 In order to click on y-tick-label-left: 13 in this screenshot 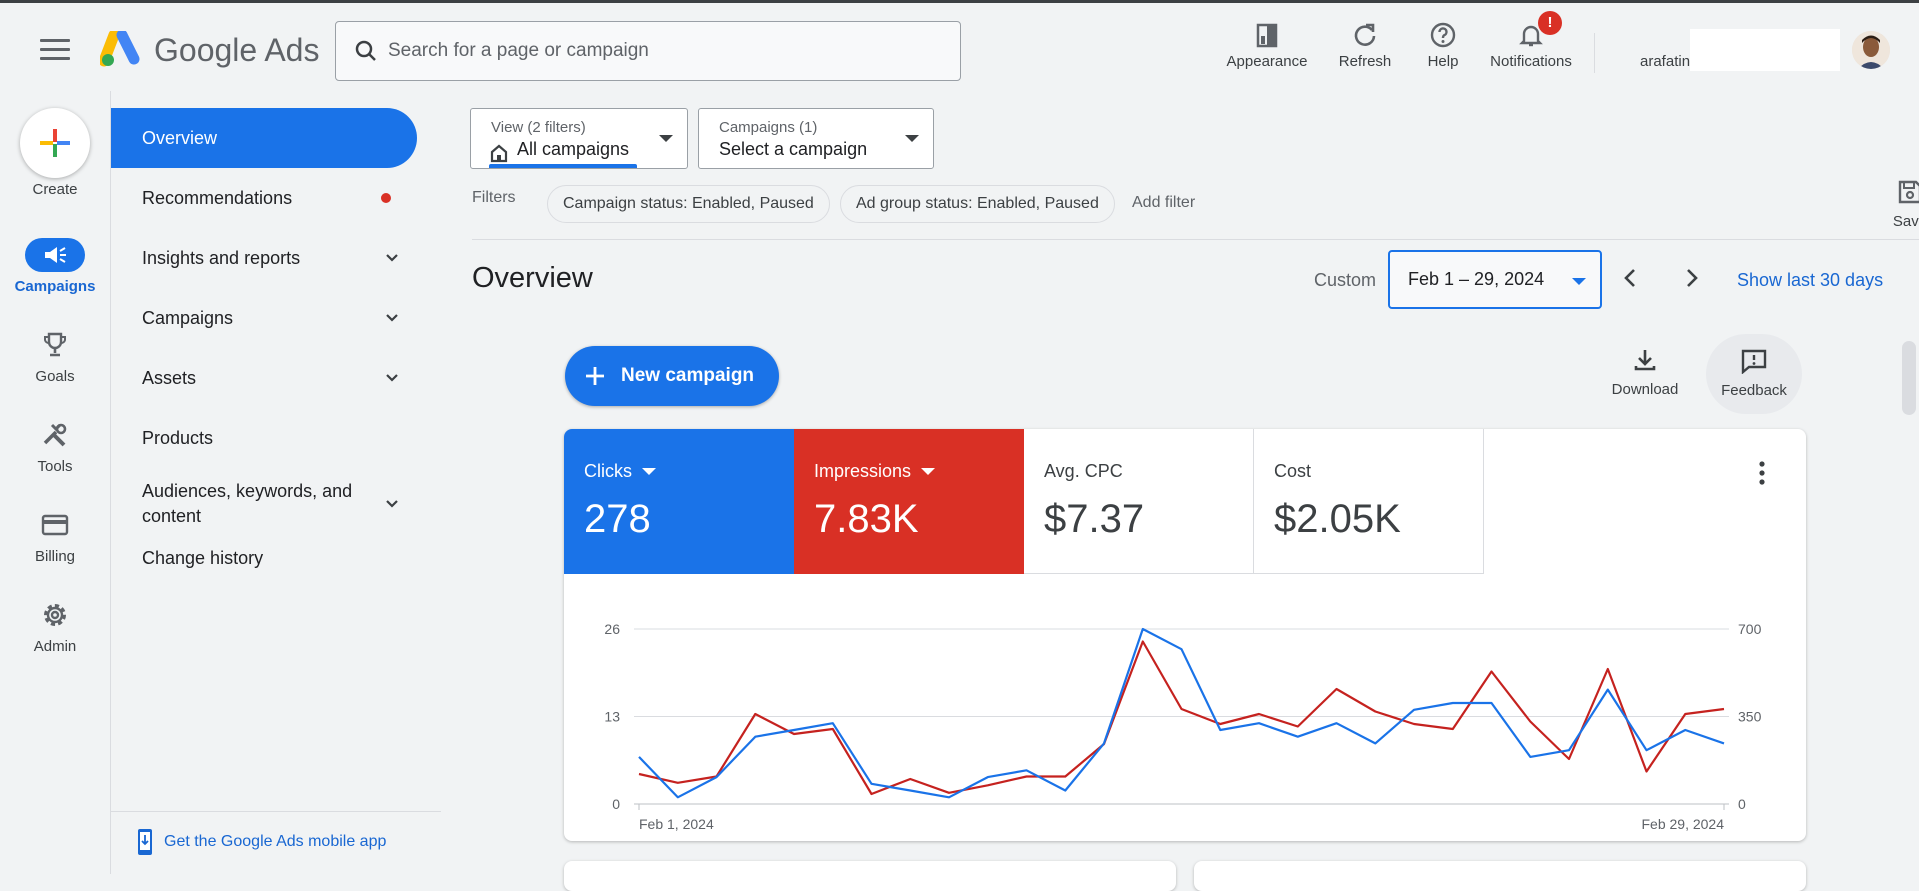, I will do `click(612, 717)`.